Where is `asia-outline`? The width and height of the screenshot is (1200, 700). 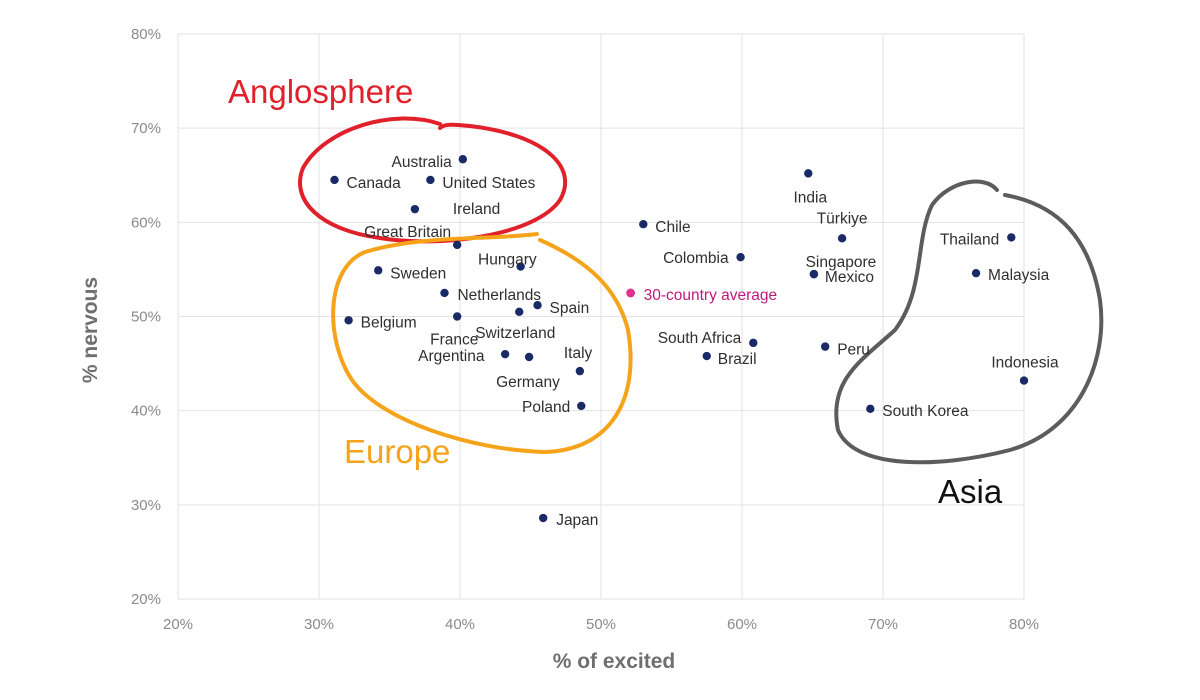 asia-outline is located at coordinates (969, 322).